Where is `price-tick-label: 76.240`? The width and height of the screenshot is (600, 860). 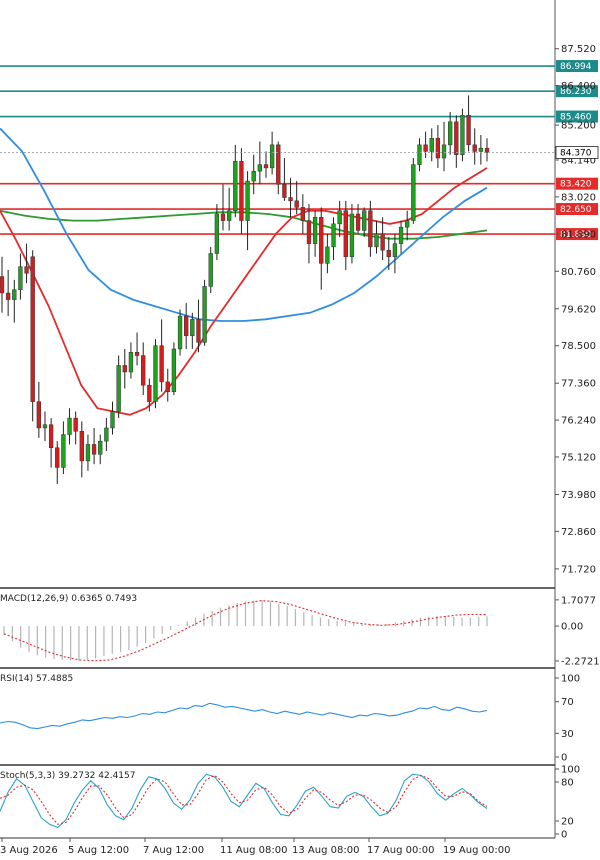
price-tick-label: 76.240 is located at coordinates (578, 421).